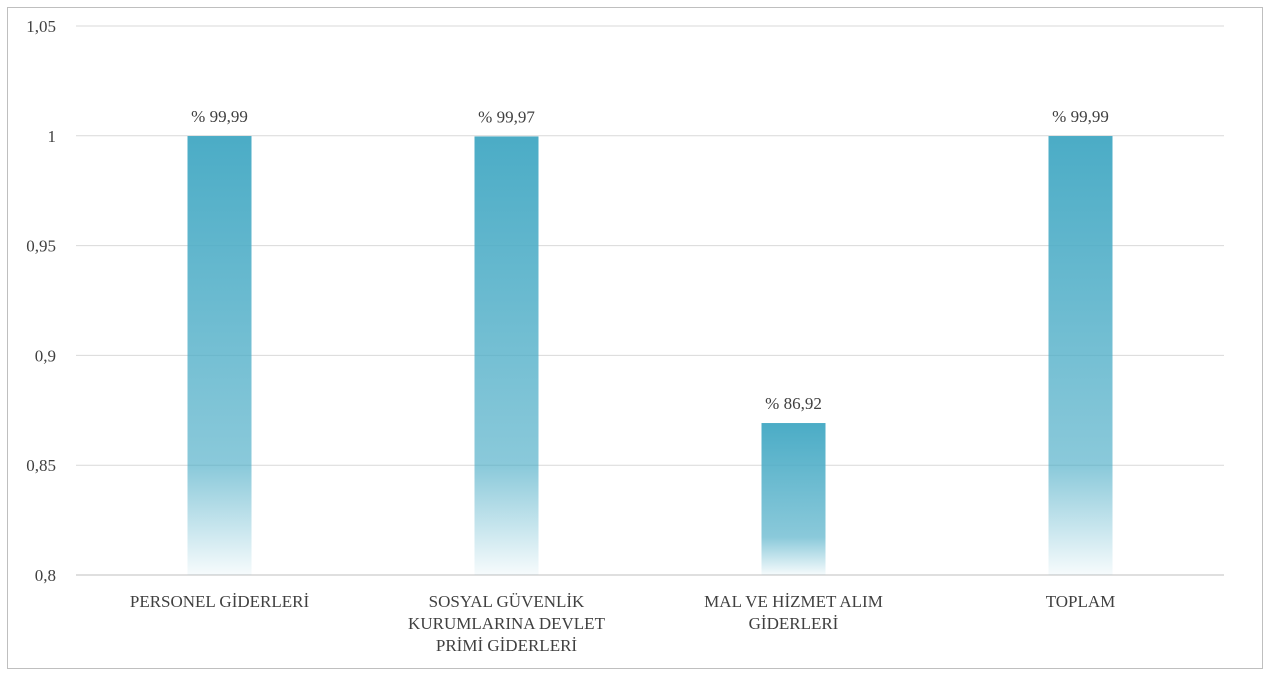 Image resolution: width=1270 pixels, height=678 pixels. I want to click on x-tick-label: KURUMLARINA DEVLET, so click(507, 623).